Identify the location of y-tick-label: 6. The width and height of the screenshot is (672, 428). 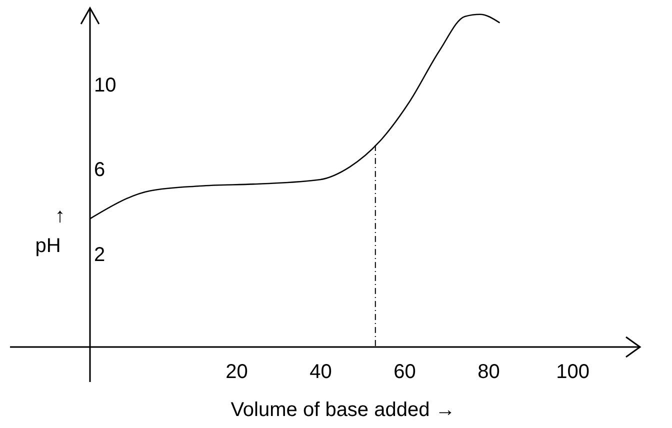
(100, 170).